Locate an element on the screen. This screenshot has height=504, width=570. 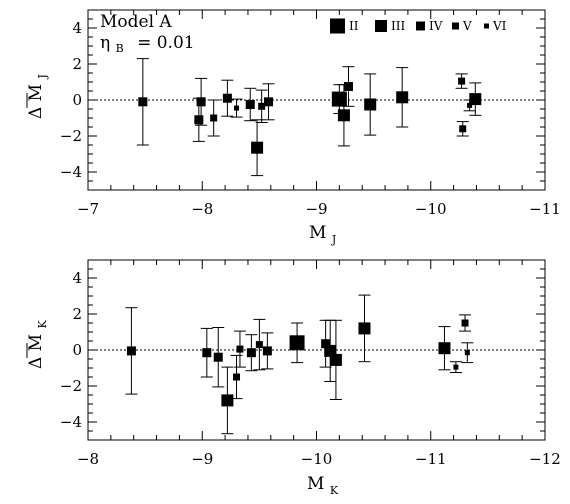
top-y-tick-label: 2 is located at coordinates (77, 64).